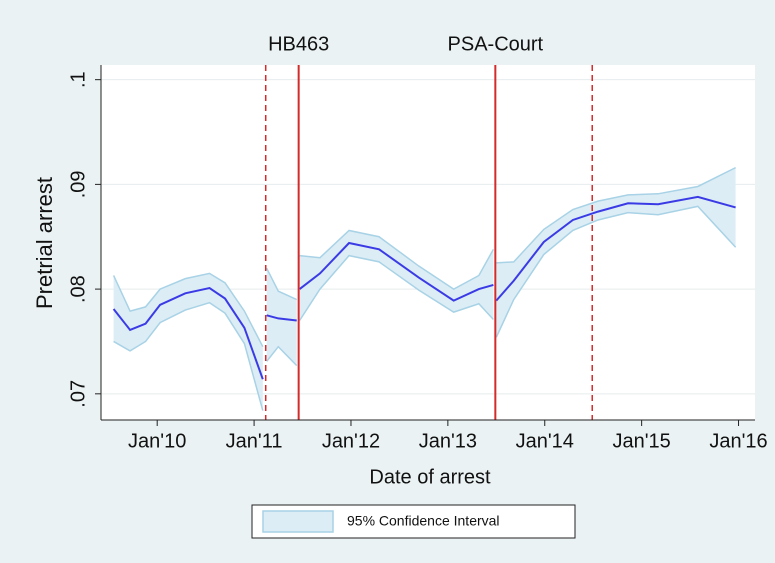 This screenshot has width=775, height=563. Describe the element at coordinates (641, 441) in the screenshot. I see `x-tick-label: Jan'15` at that location.